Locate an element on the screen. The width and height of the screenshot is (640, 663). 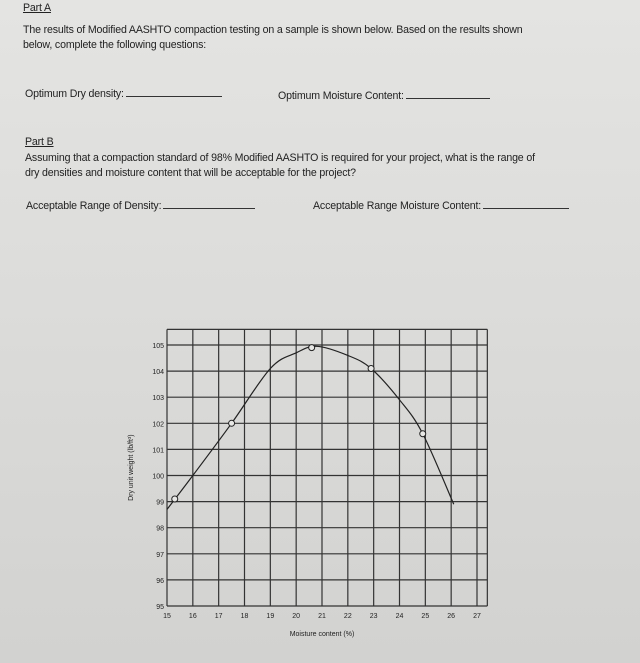
x-tick-label: 16 is located at coordinates (193, 616).